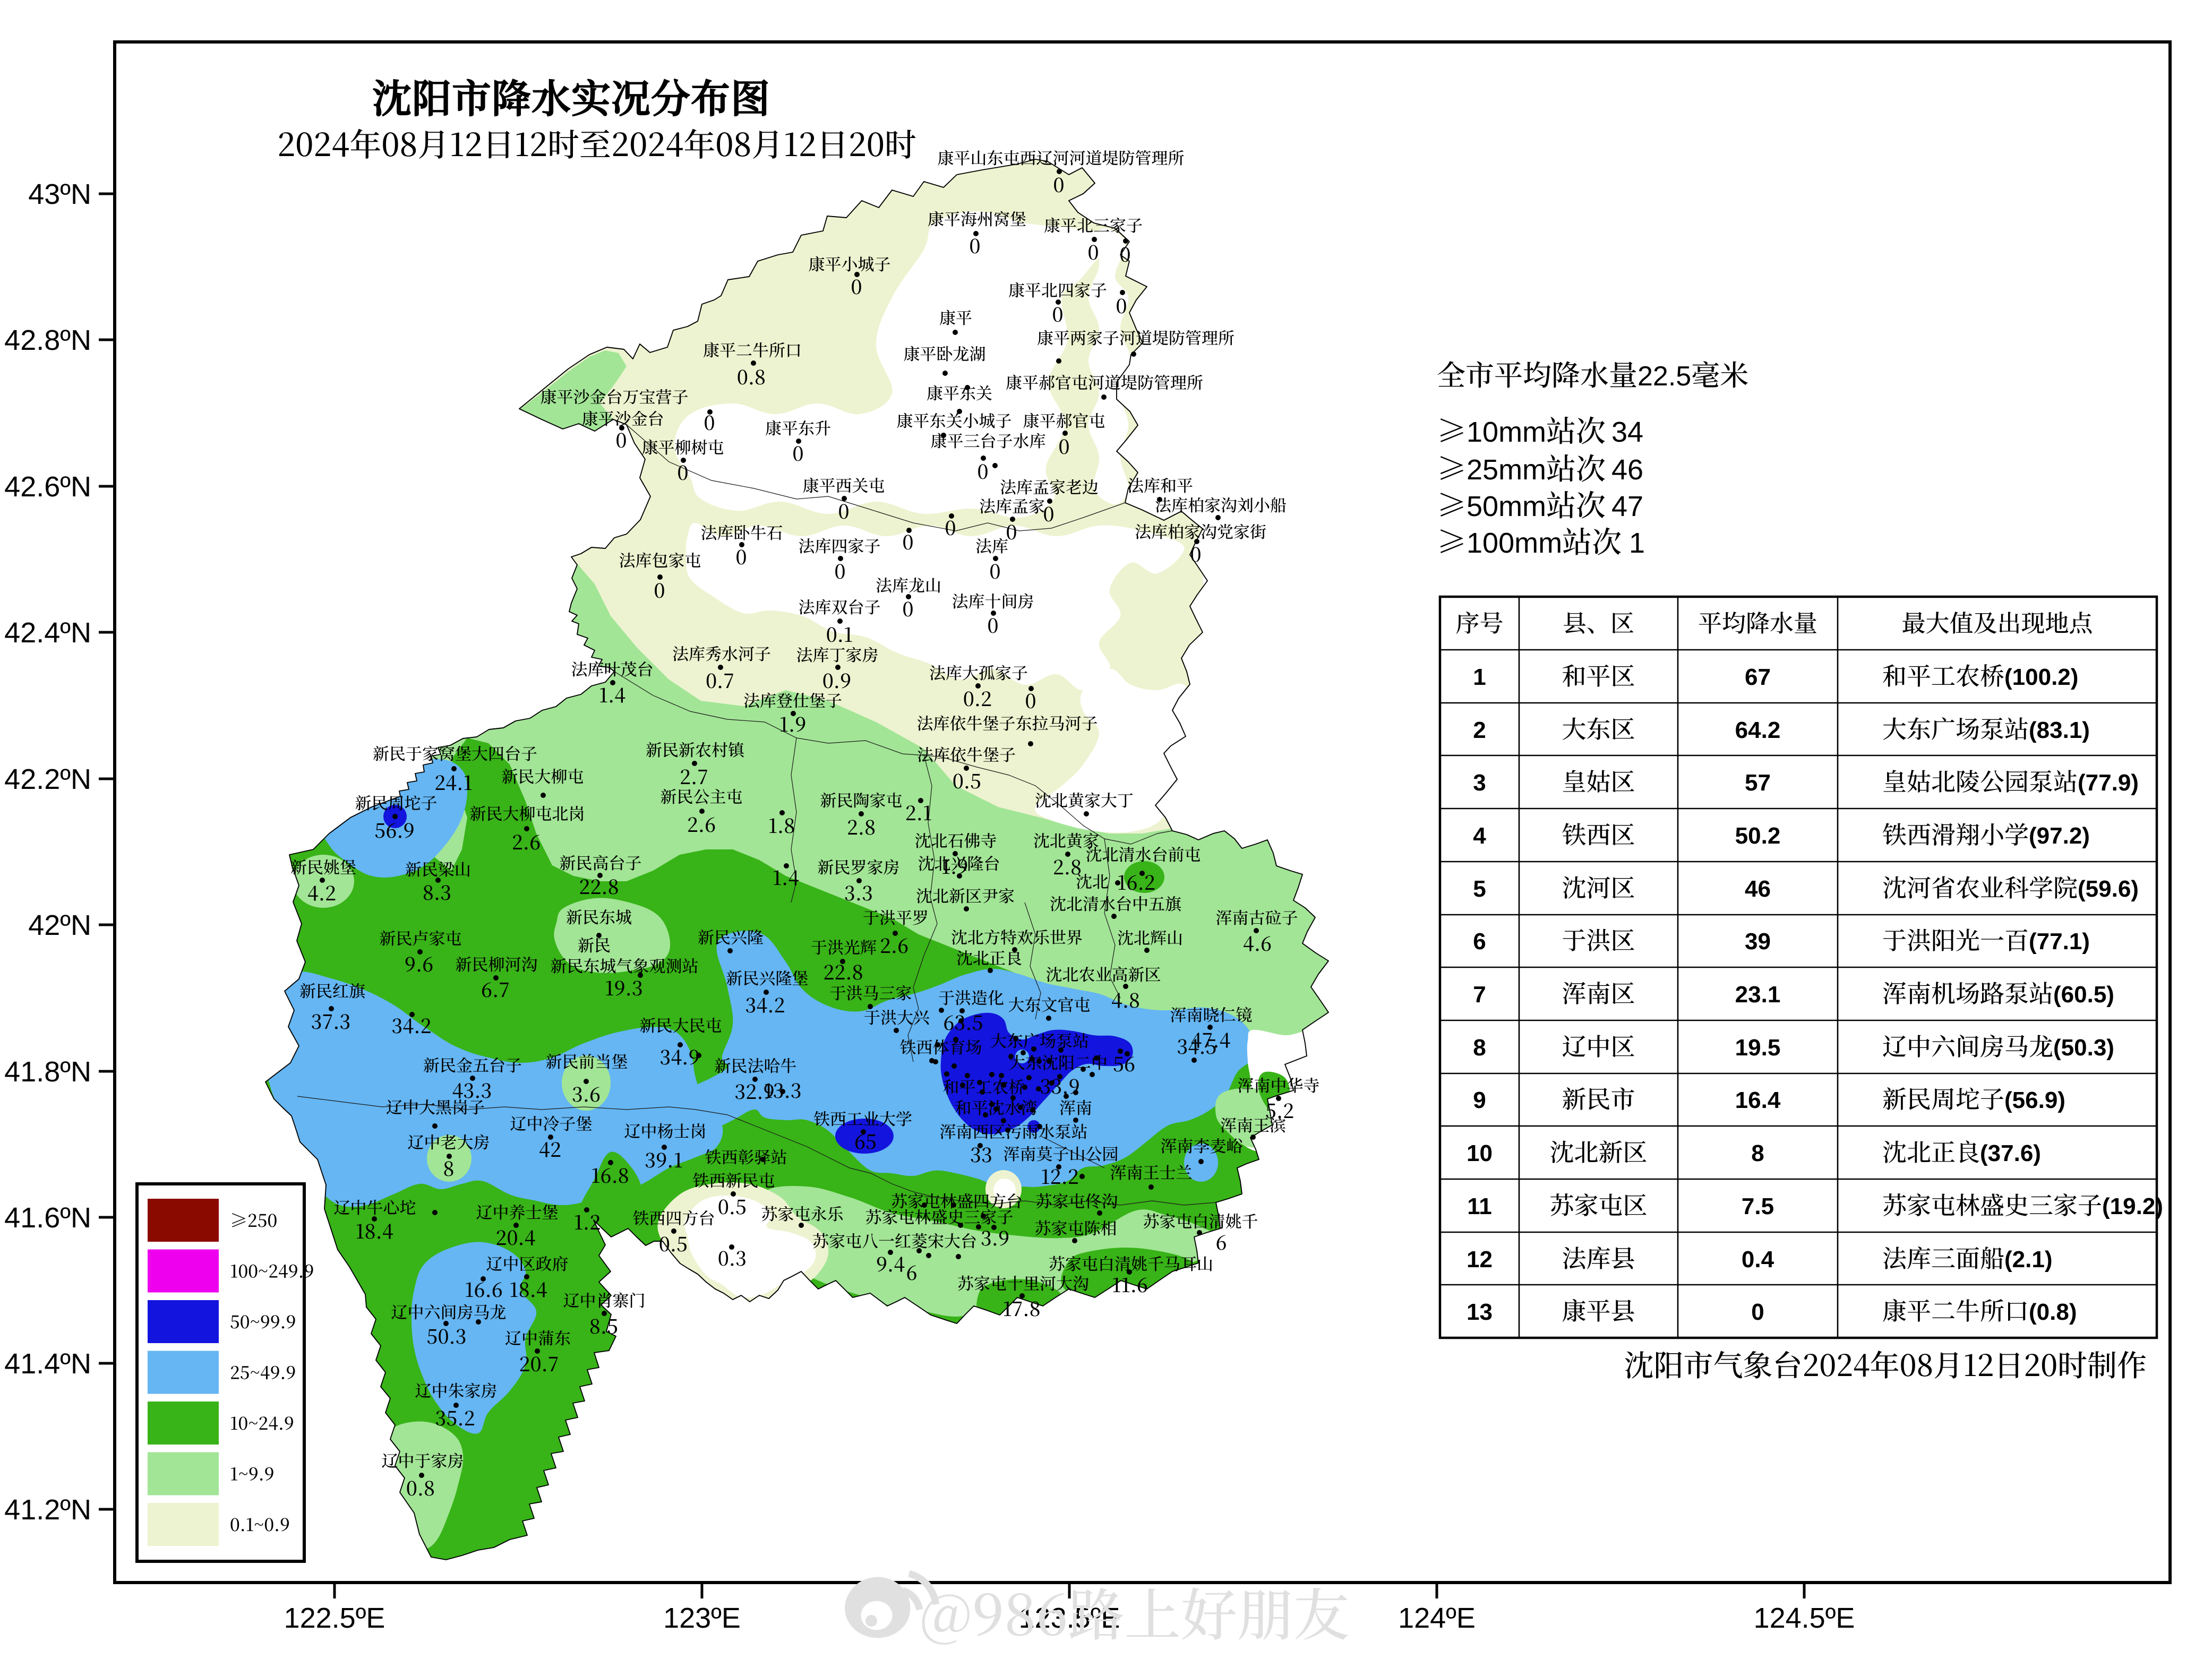 The image size is (2212, 1659). Describe the element at coordinates (1599, 1204) in the screenshot. I see `svg-text: 苏家屯区` at that location.